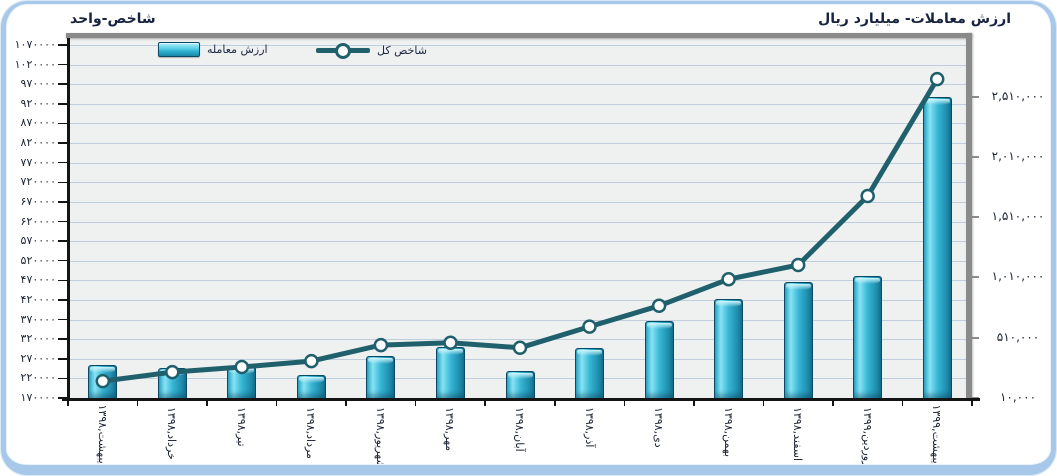 This screenshot has width=1057, height=476. Describe the element at coordinates (1018, 216) in the screenshot. I see `right-axis-label: ۱,۵۱۰,۰۰۰` at that location.